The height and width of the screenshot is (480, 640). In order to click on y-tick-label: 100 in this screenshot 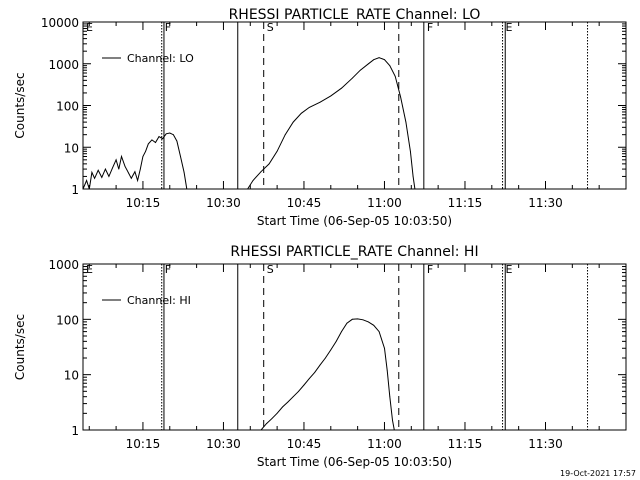, I will do `click(67, 320)`.